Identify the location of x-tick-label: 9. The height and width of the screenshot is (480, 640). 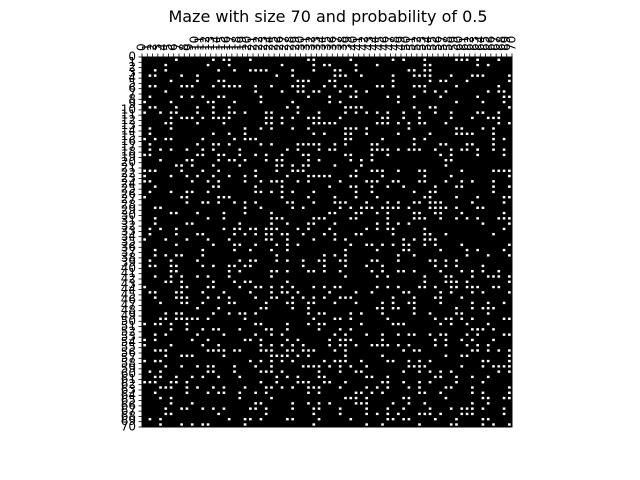
(189, 47).